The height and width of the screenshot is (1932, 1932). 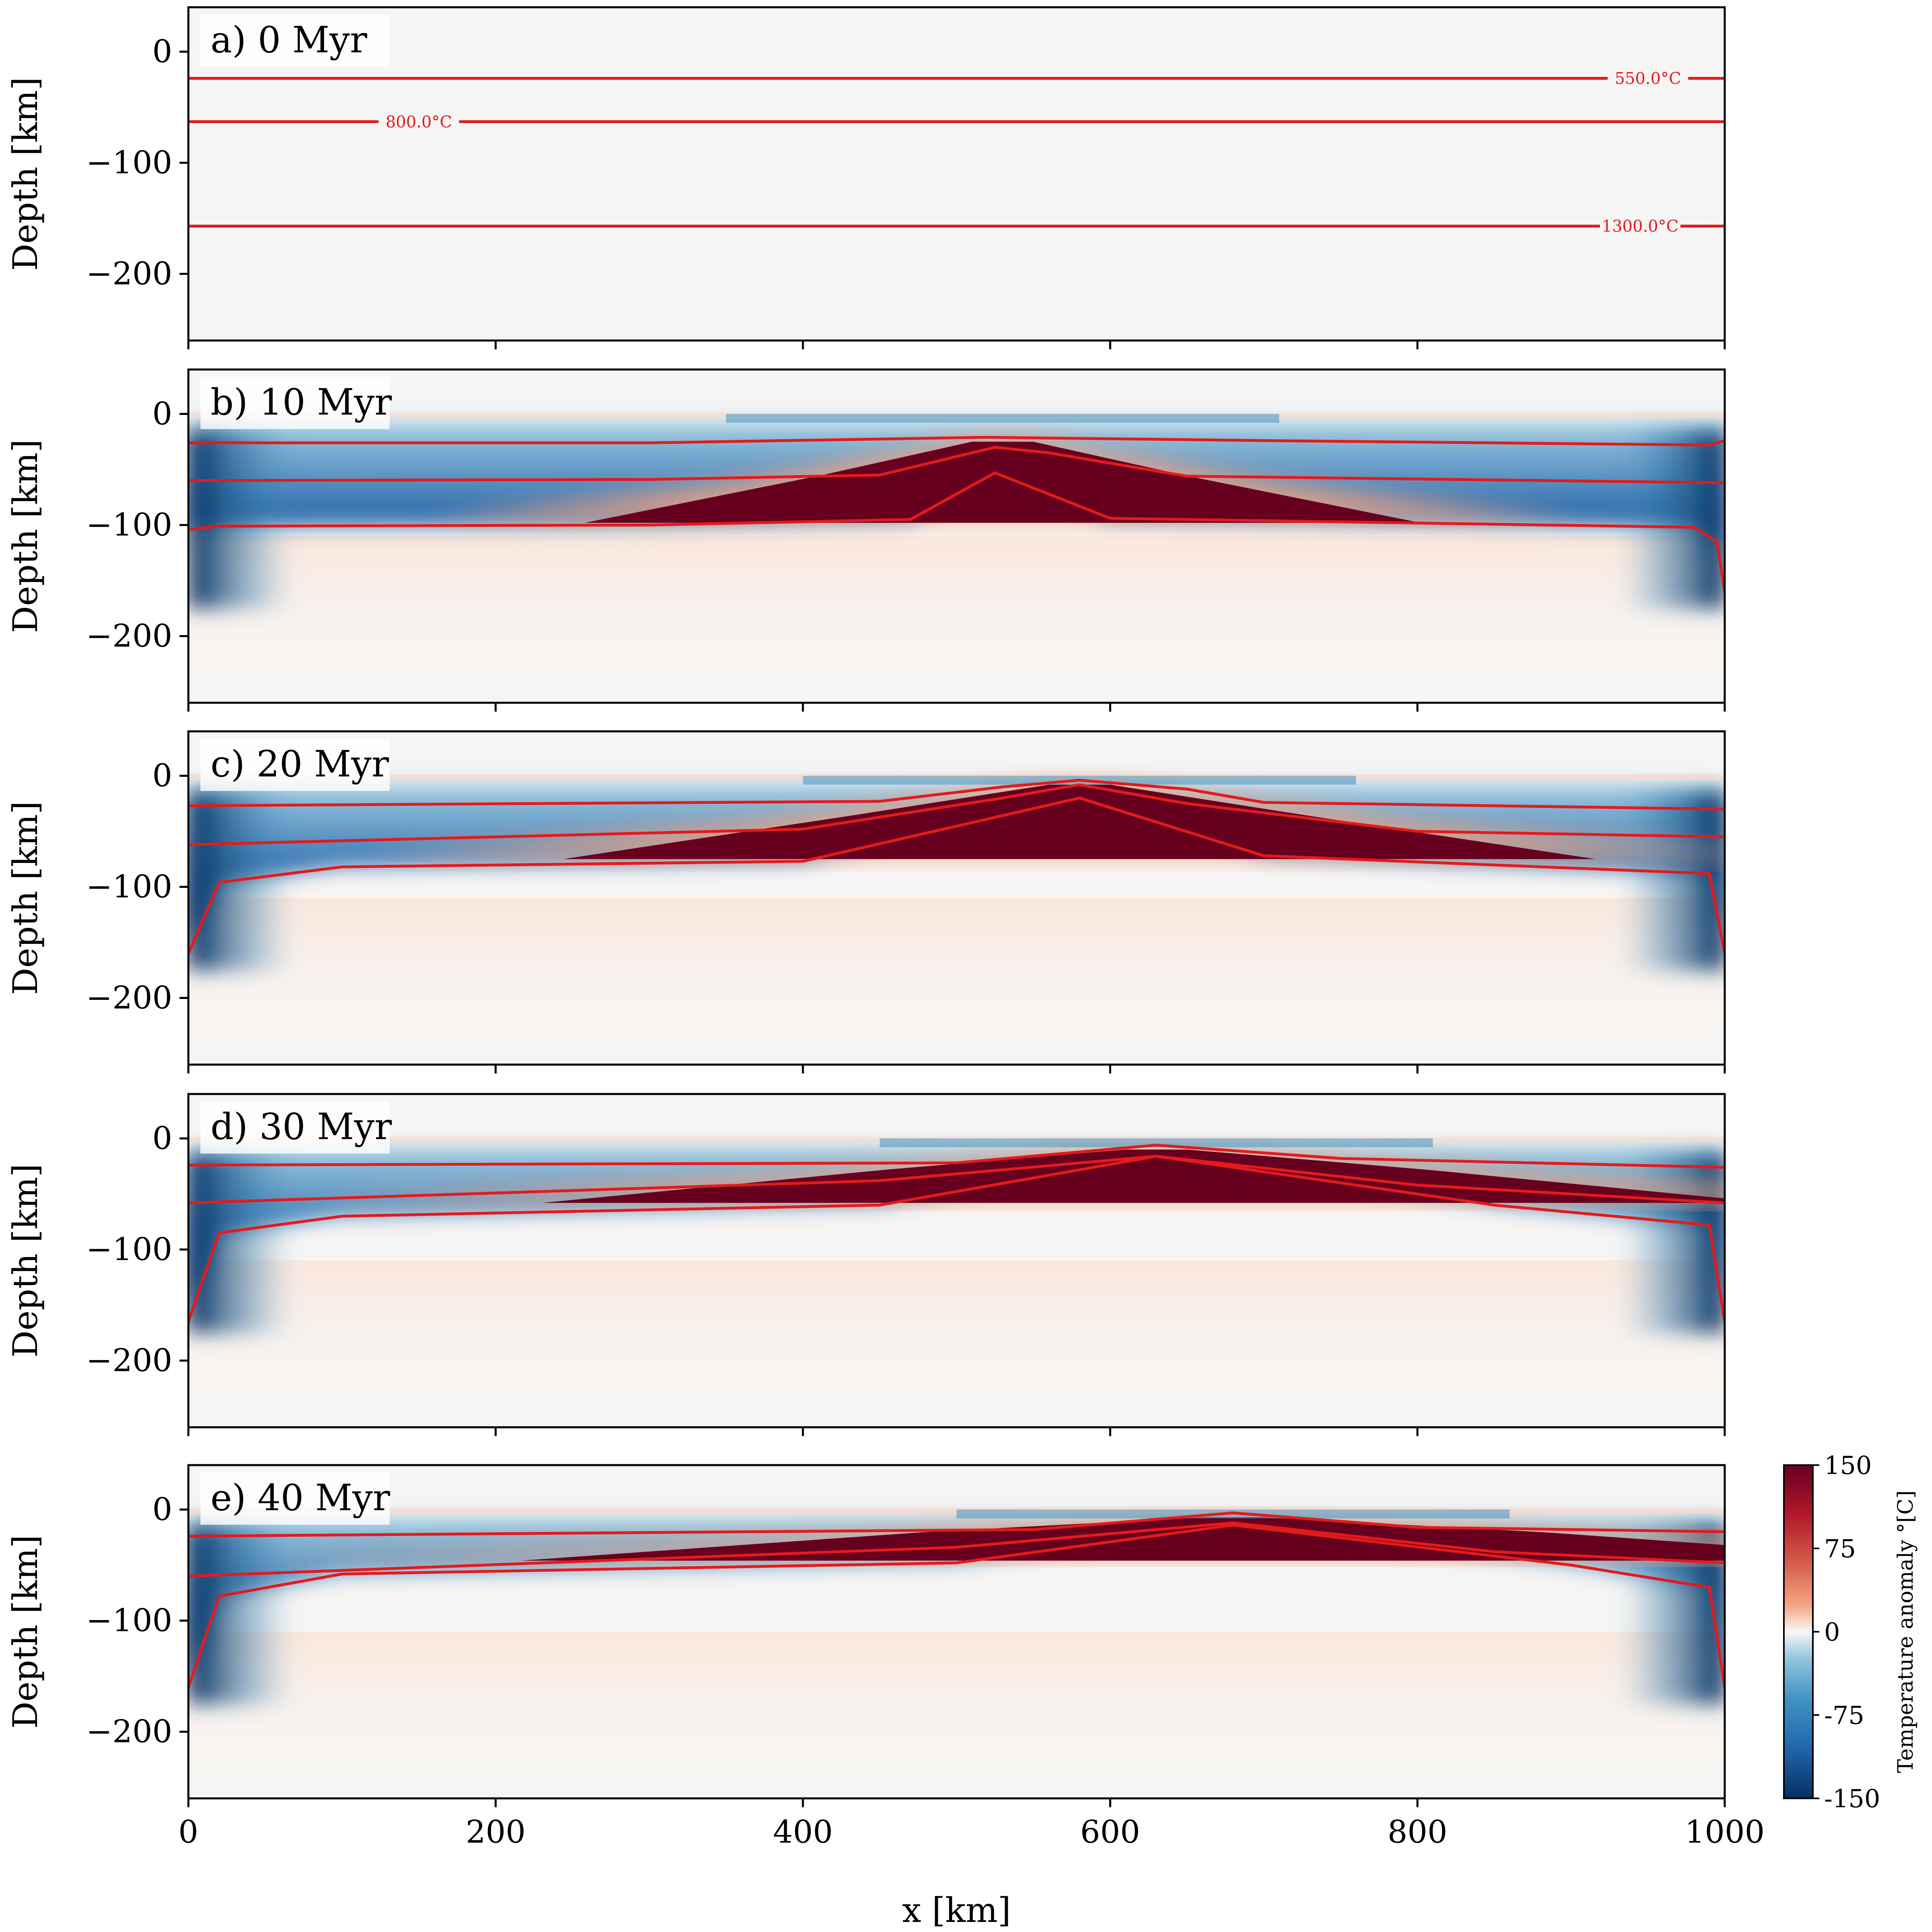 I want to click on contour-label: 1300.0°C, so click(x=1640, y=226).